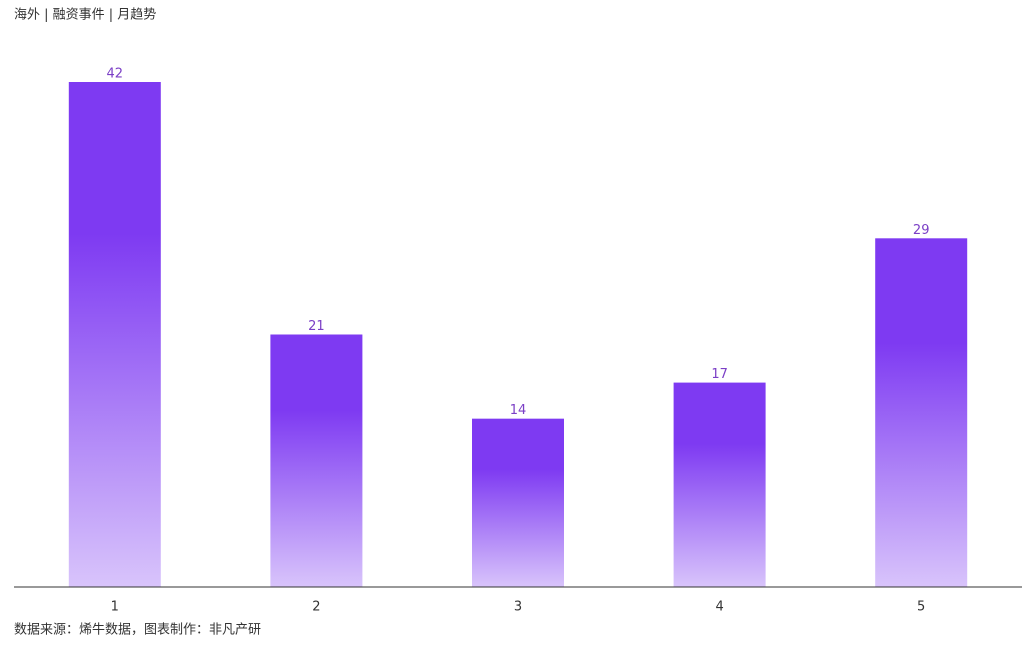  I want to click on x-tick-label: 3, so click(518, 607).